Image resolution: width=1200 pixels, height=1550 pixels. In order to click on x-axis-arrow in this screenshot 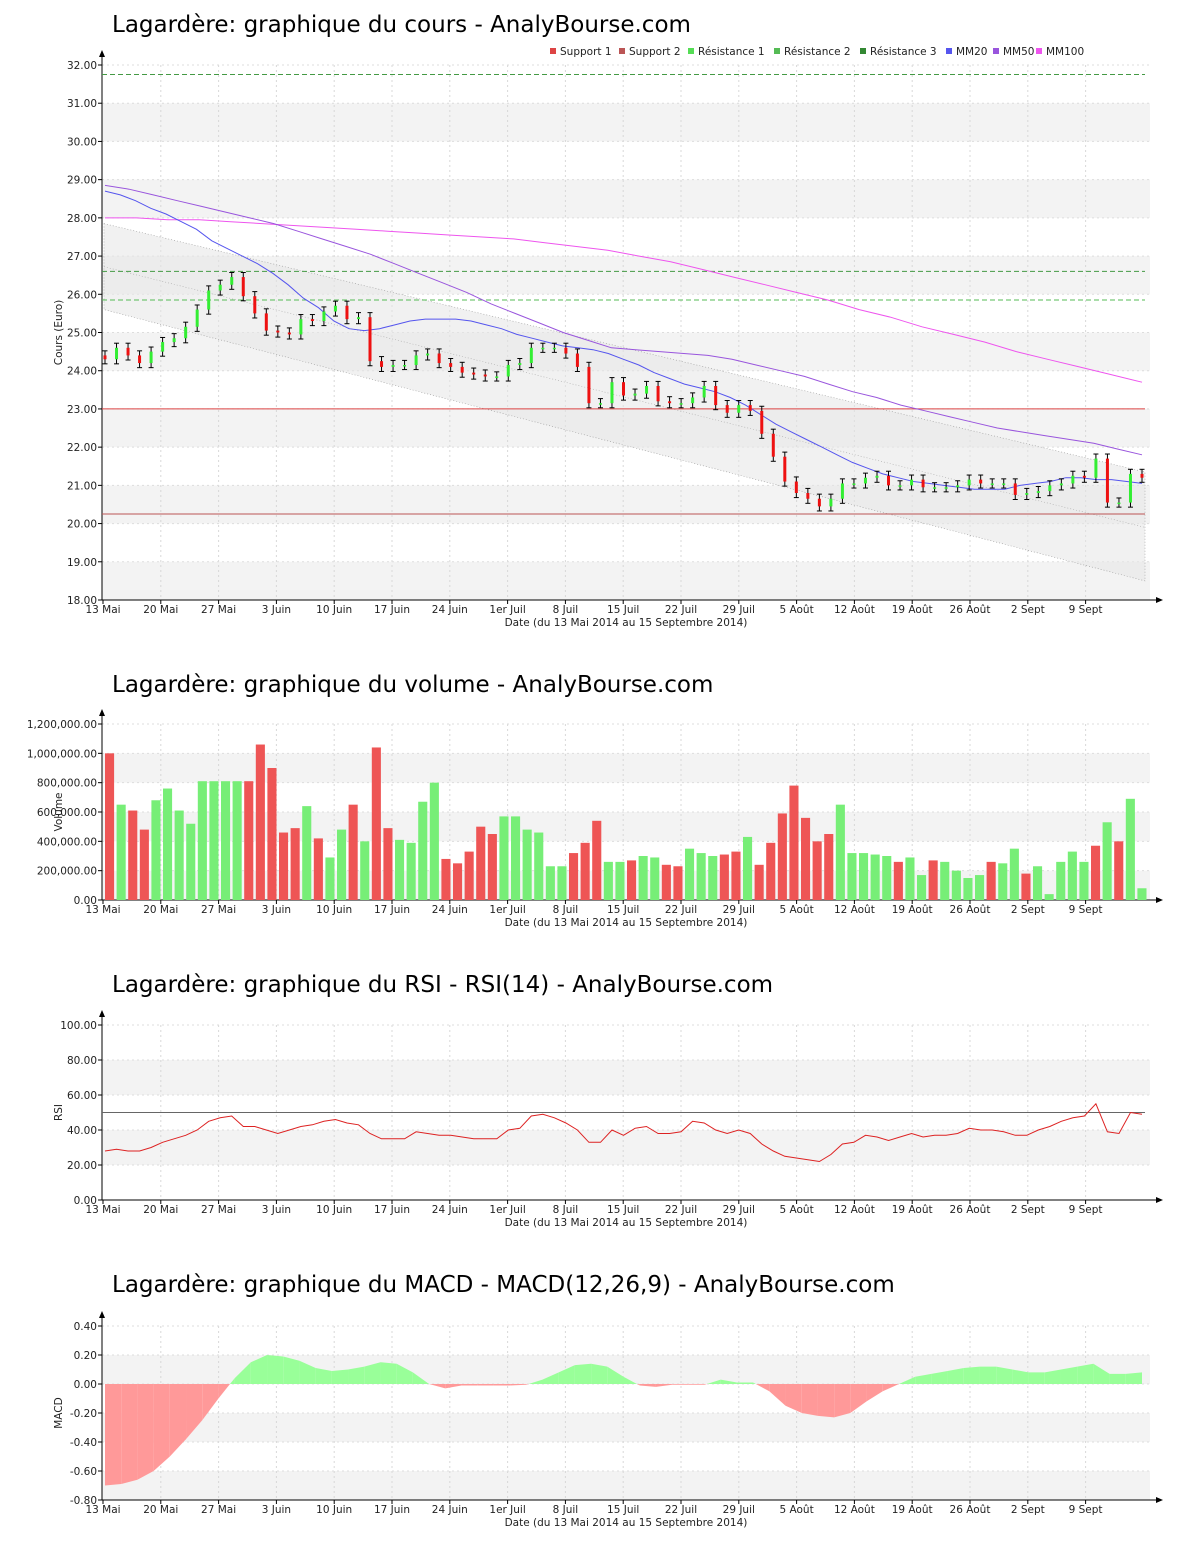, I will do `click(1159, 1500)`.